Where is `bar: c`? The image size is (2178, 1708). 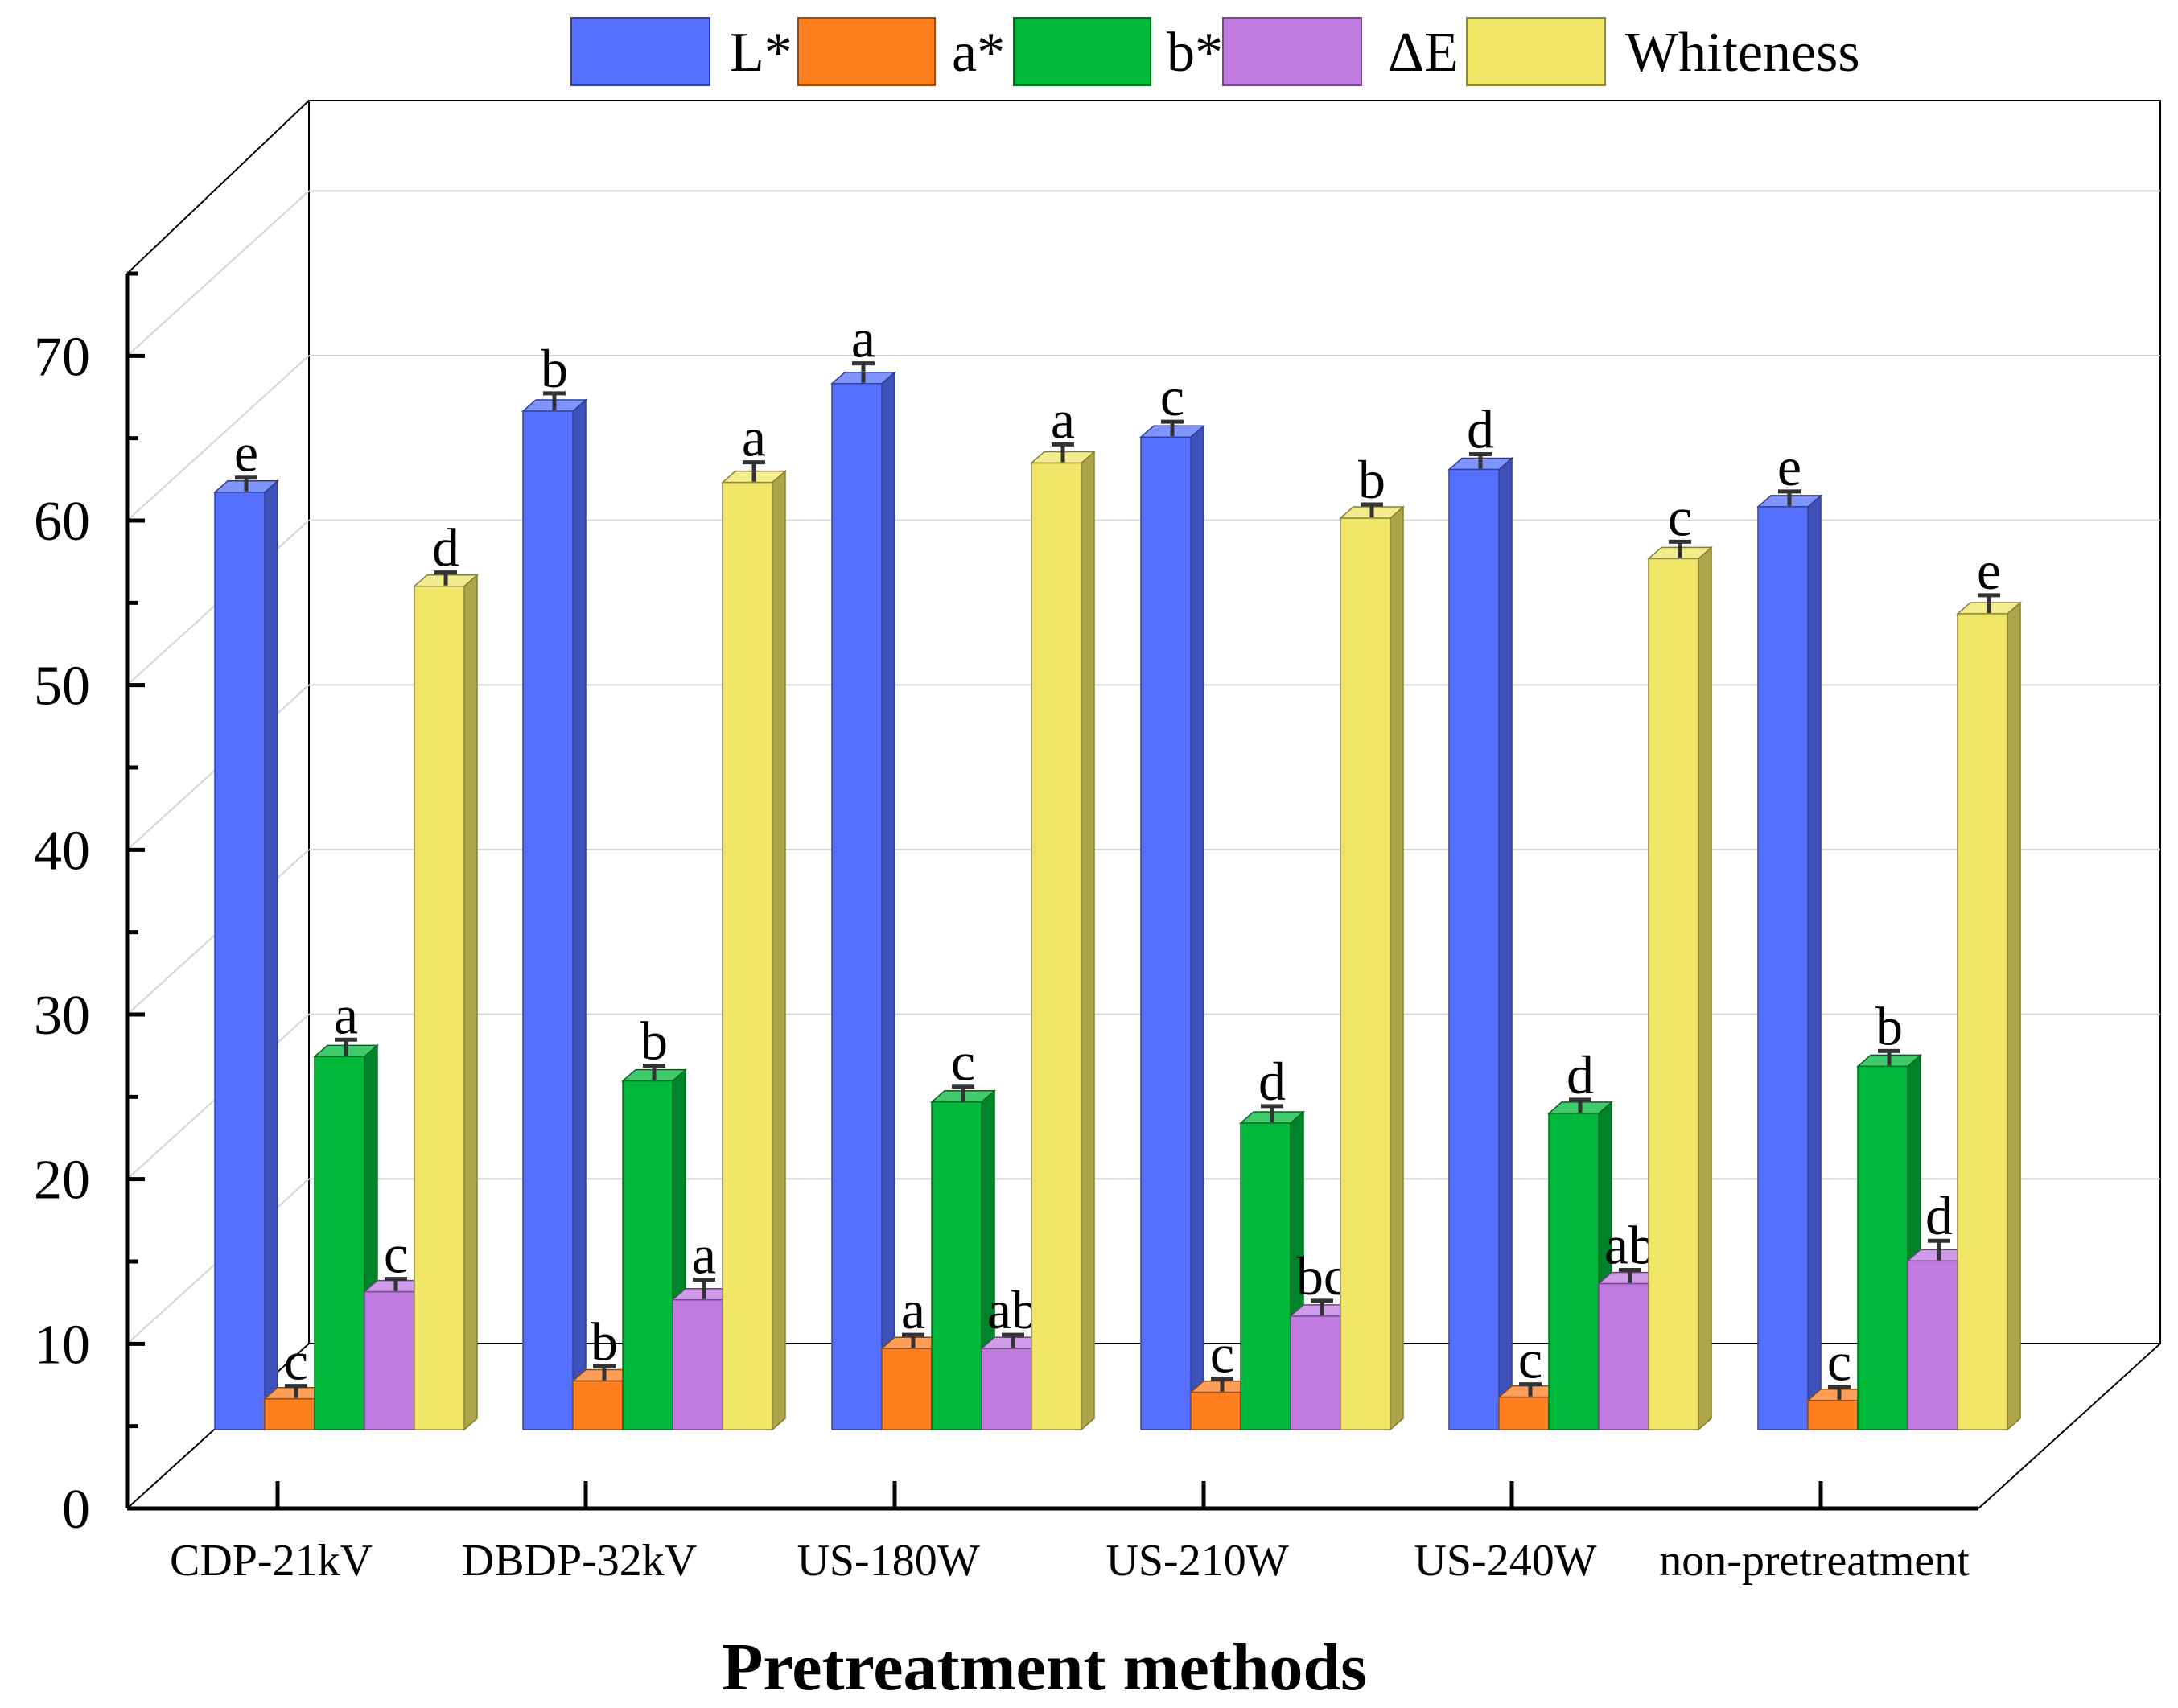 bar: c is located at coordinates (1530, 1380).